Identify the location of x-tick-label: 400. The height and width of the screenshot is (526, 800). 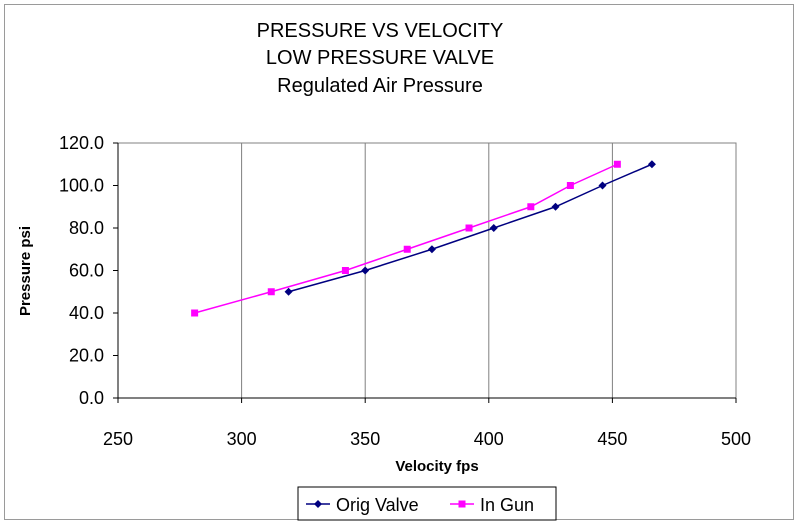
(489, 439).